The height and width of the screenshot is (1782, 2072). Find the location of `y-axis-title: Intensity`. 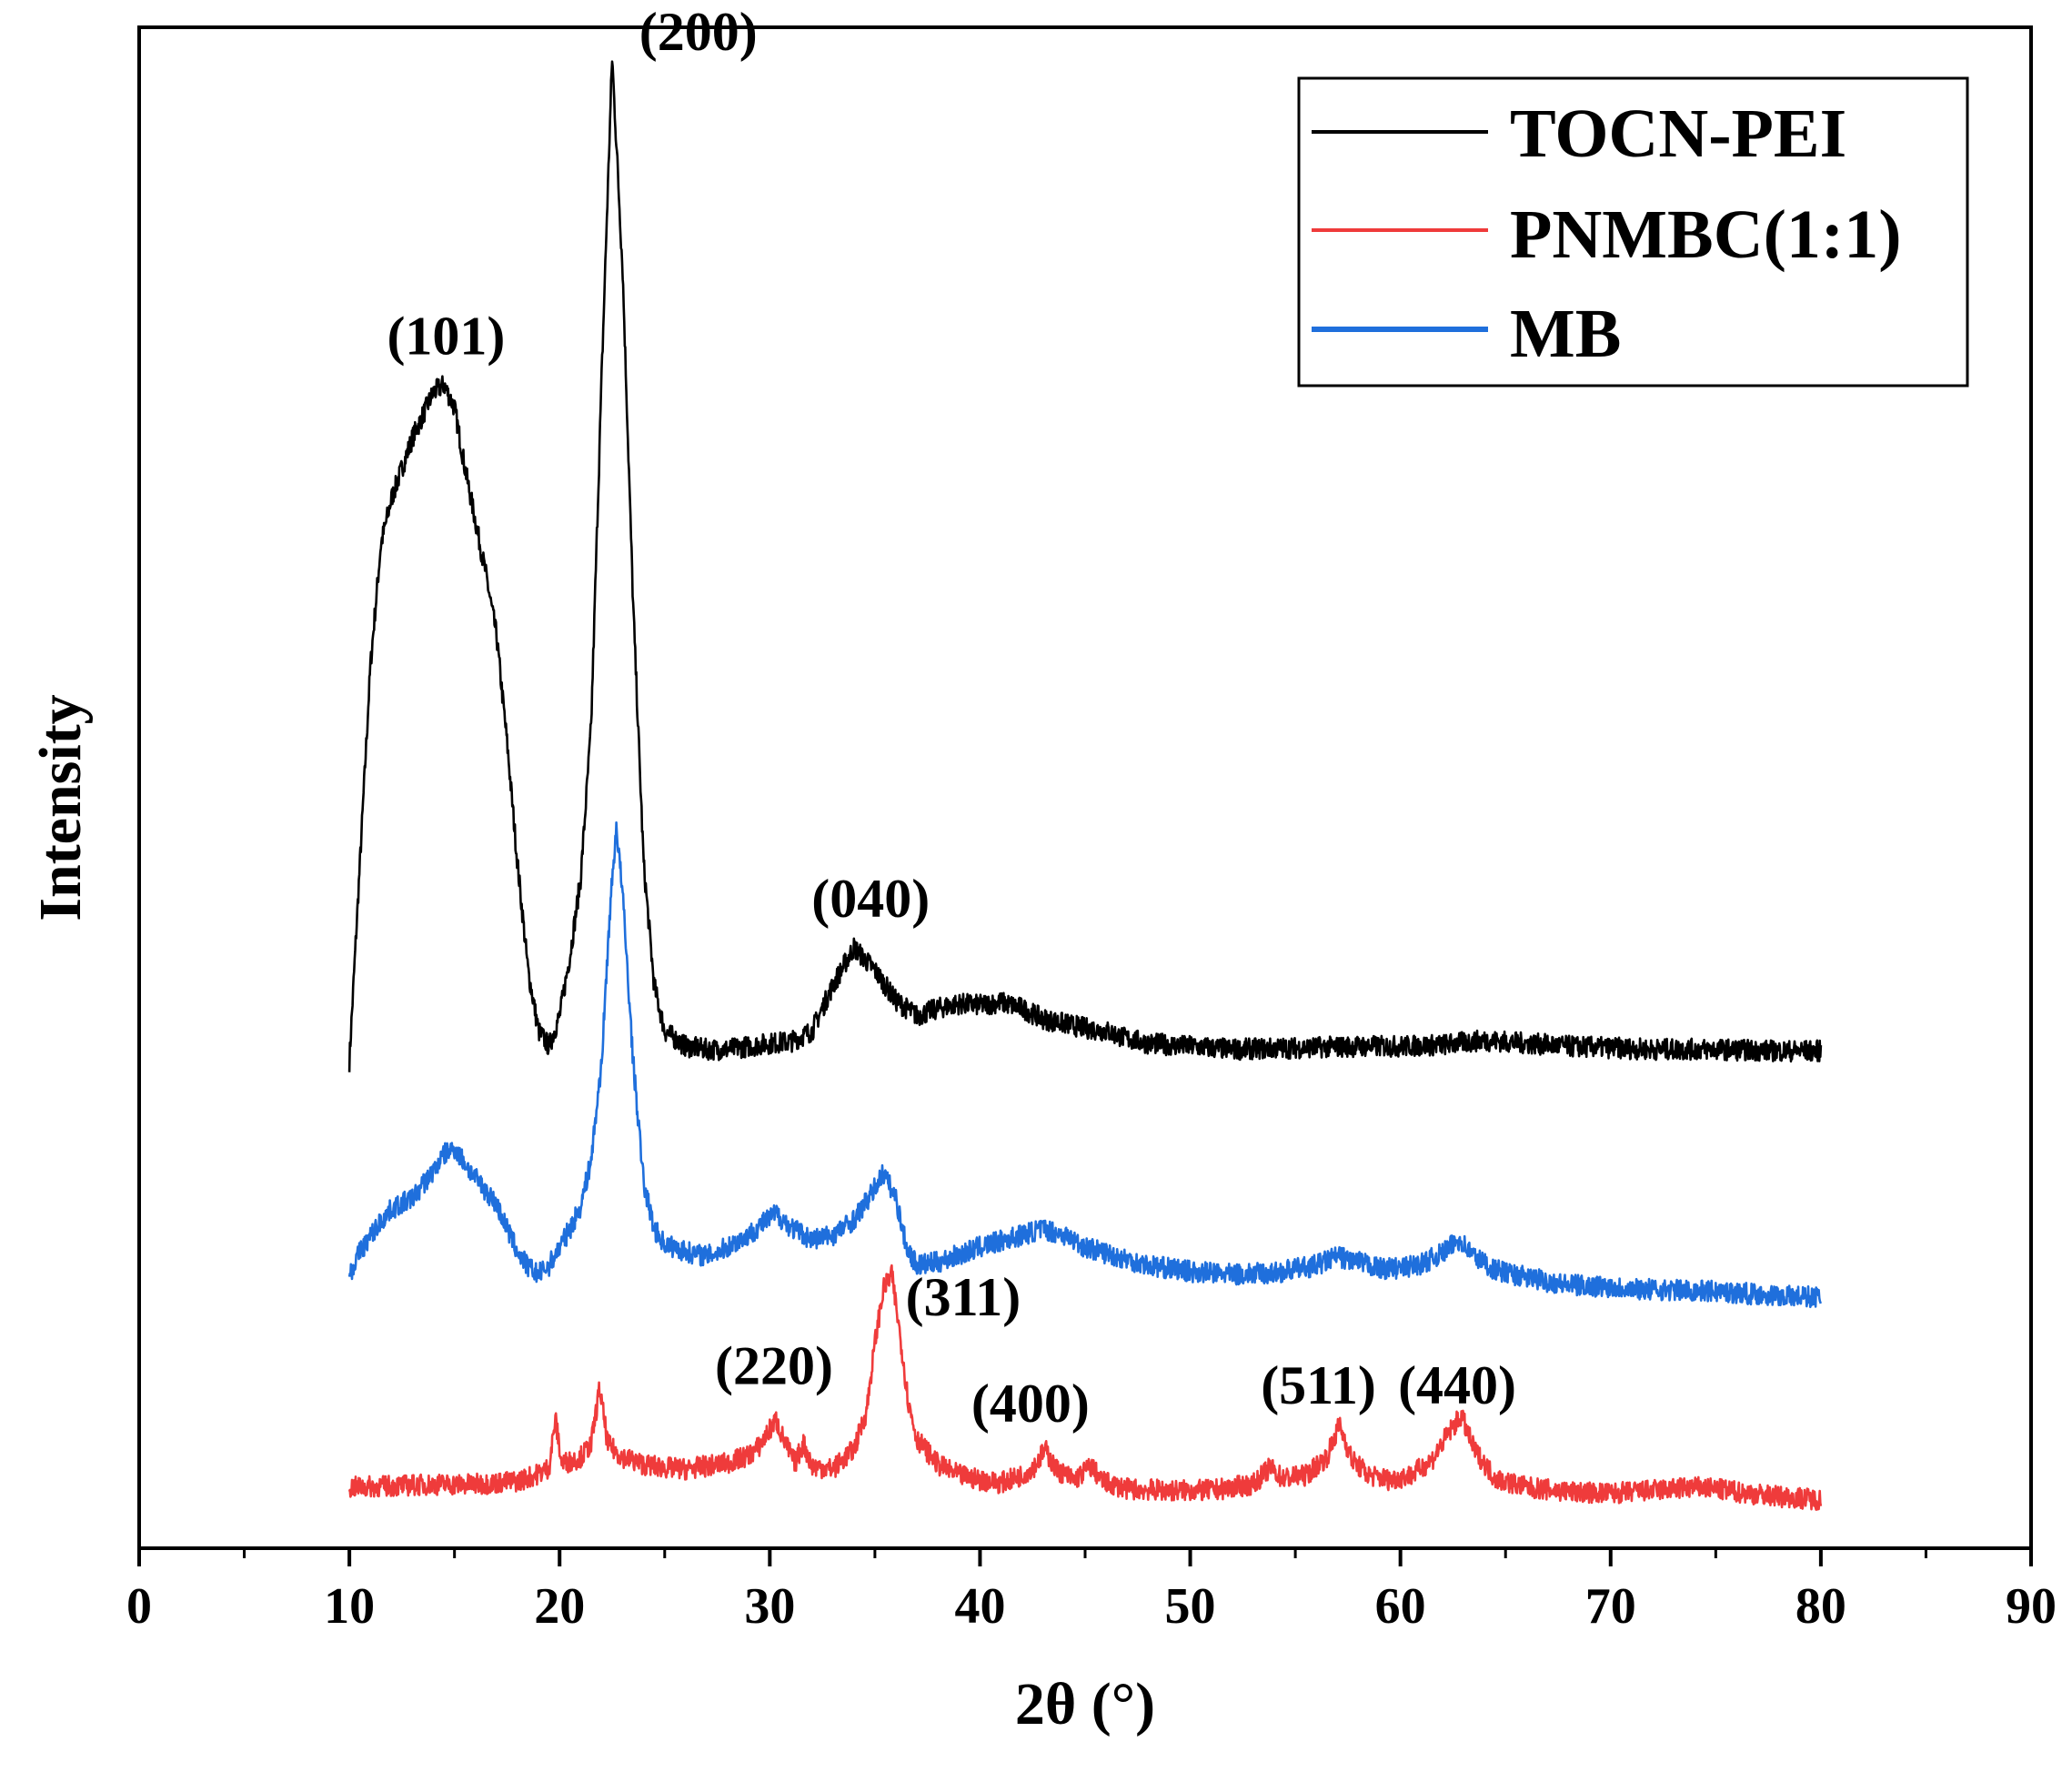

y-axis-title: Intensity is located at coordinates (61, 807).